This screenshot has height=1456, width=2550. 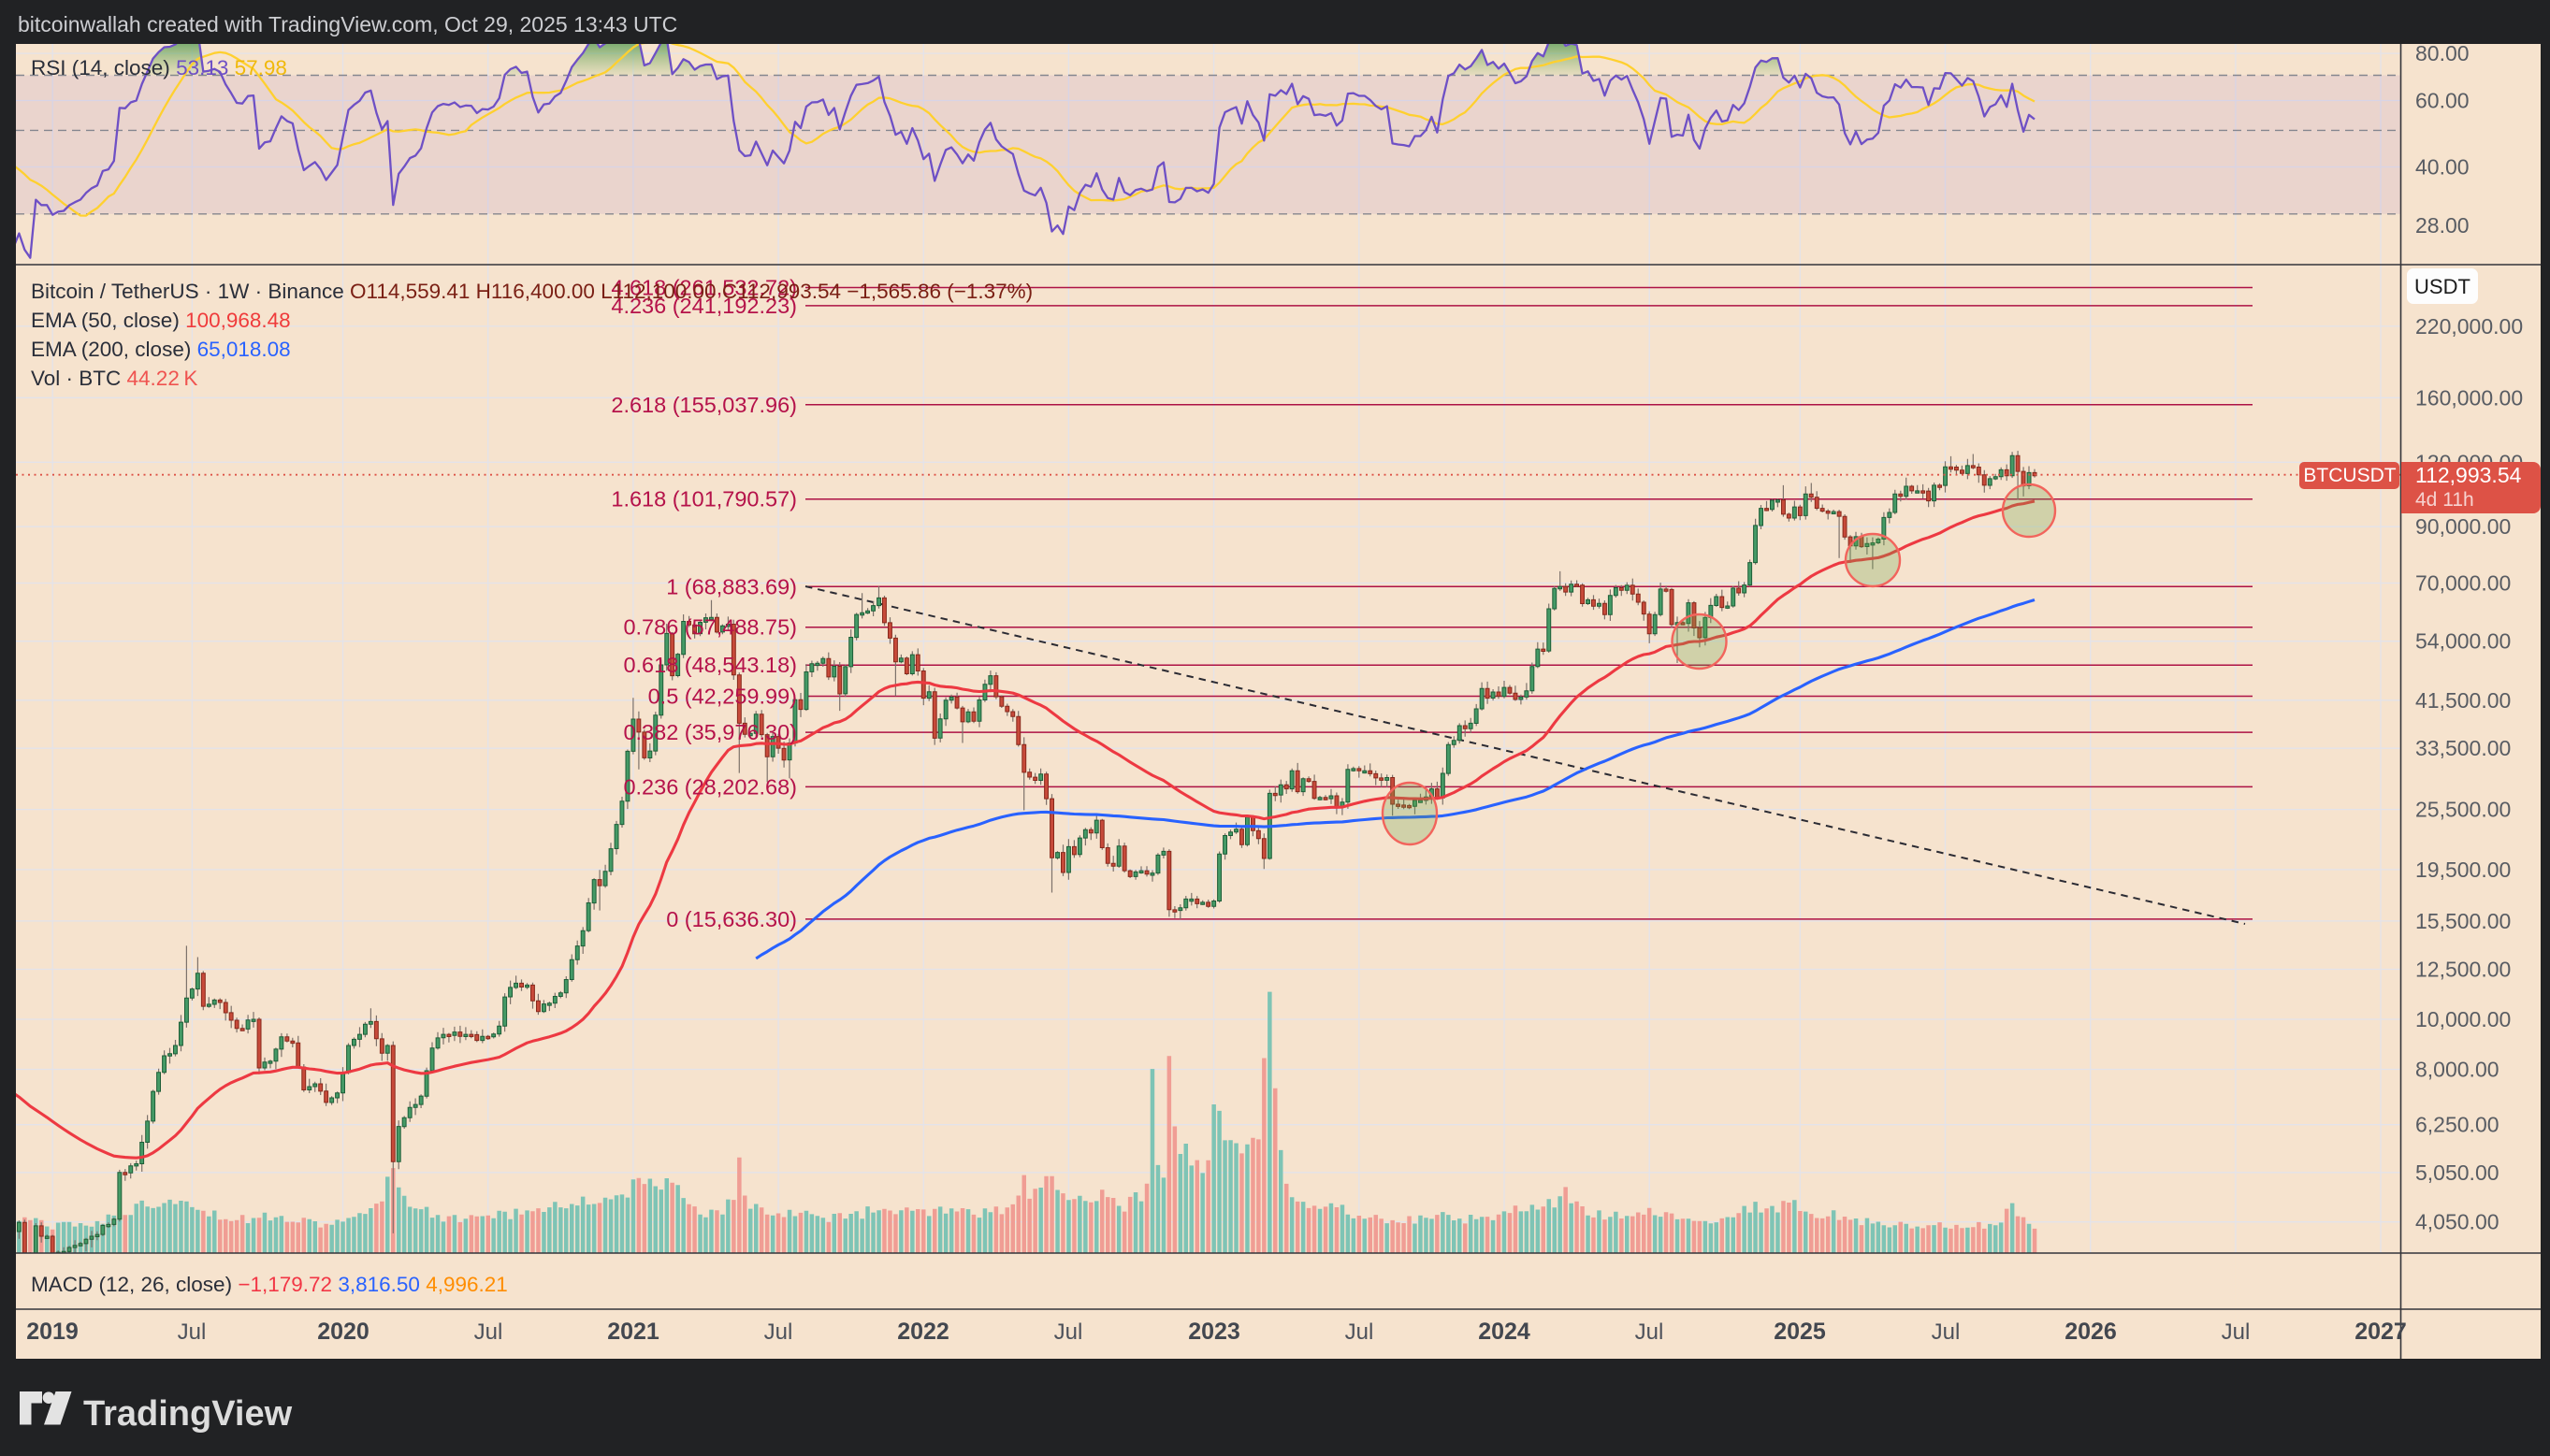 I want to click on svg-text: BTCUSDT, so click(x=2349, y=475).